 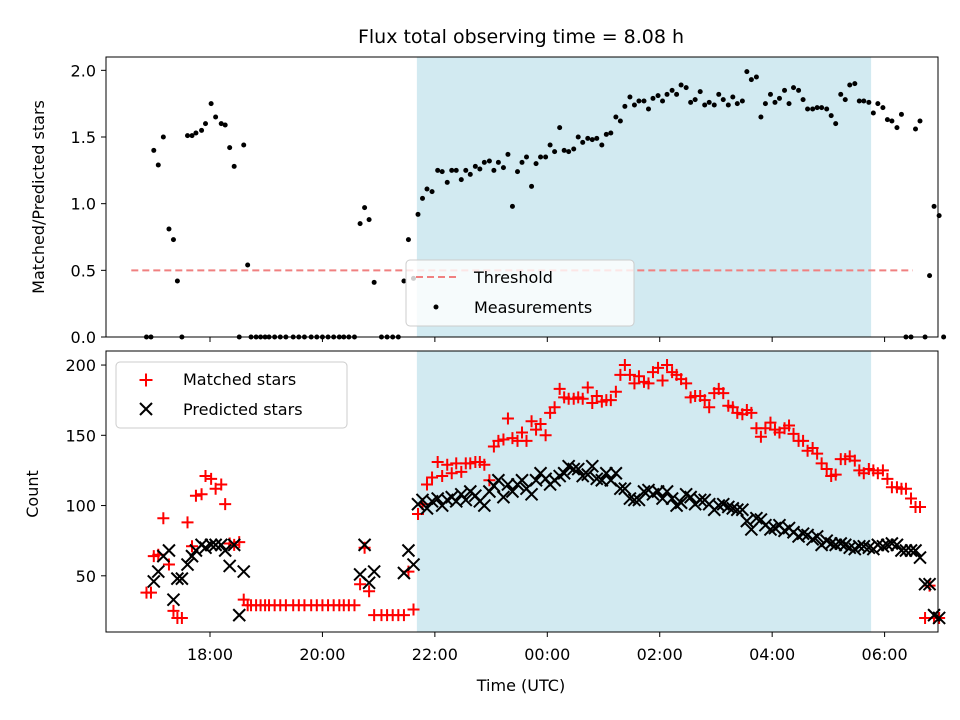 I want to click on ratio-ylabel: Matched/Predicted stars, so click(x=38, y=197).